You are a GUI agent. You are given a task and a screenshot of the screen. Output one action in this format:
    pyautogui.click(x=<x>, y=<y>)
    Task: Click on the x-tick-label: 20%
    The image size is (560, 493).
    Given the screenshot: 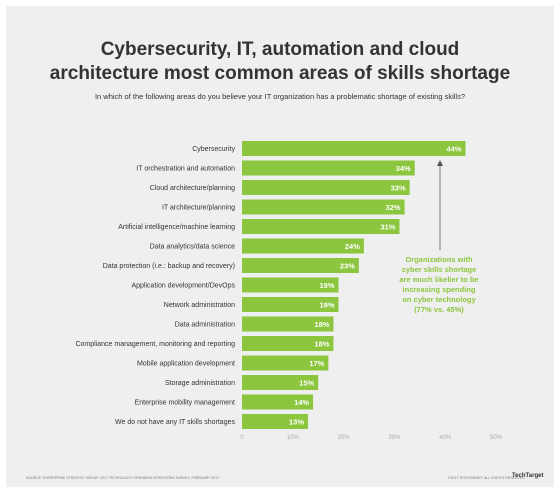 What is the action you would take?
    pyautogui.click(x=344, y=438)
    